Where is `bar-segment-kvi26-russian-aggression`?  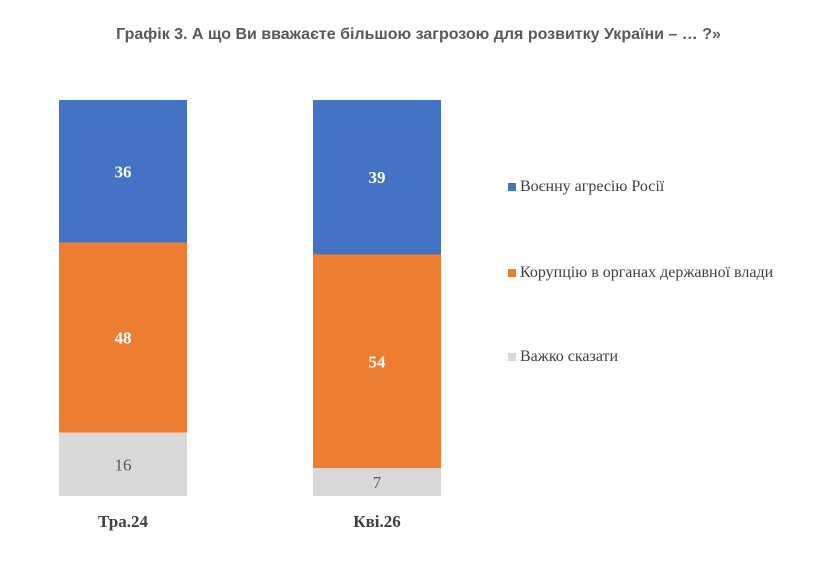 bar-segment-kvi26-russian-aggression is located at coordinates (377, 177).